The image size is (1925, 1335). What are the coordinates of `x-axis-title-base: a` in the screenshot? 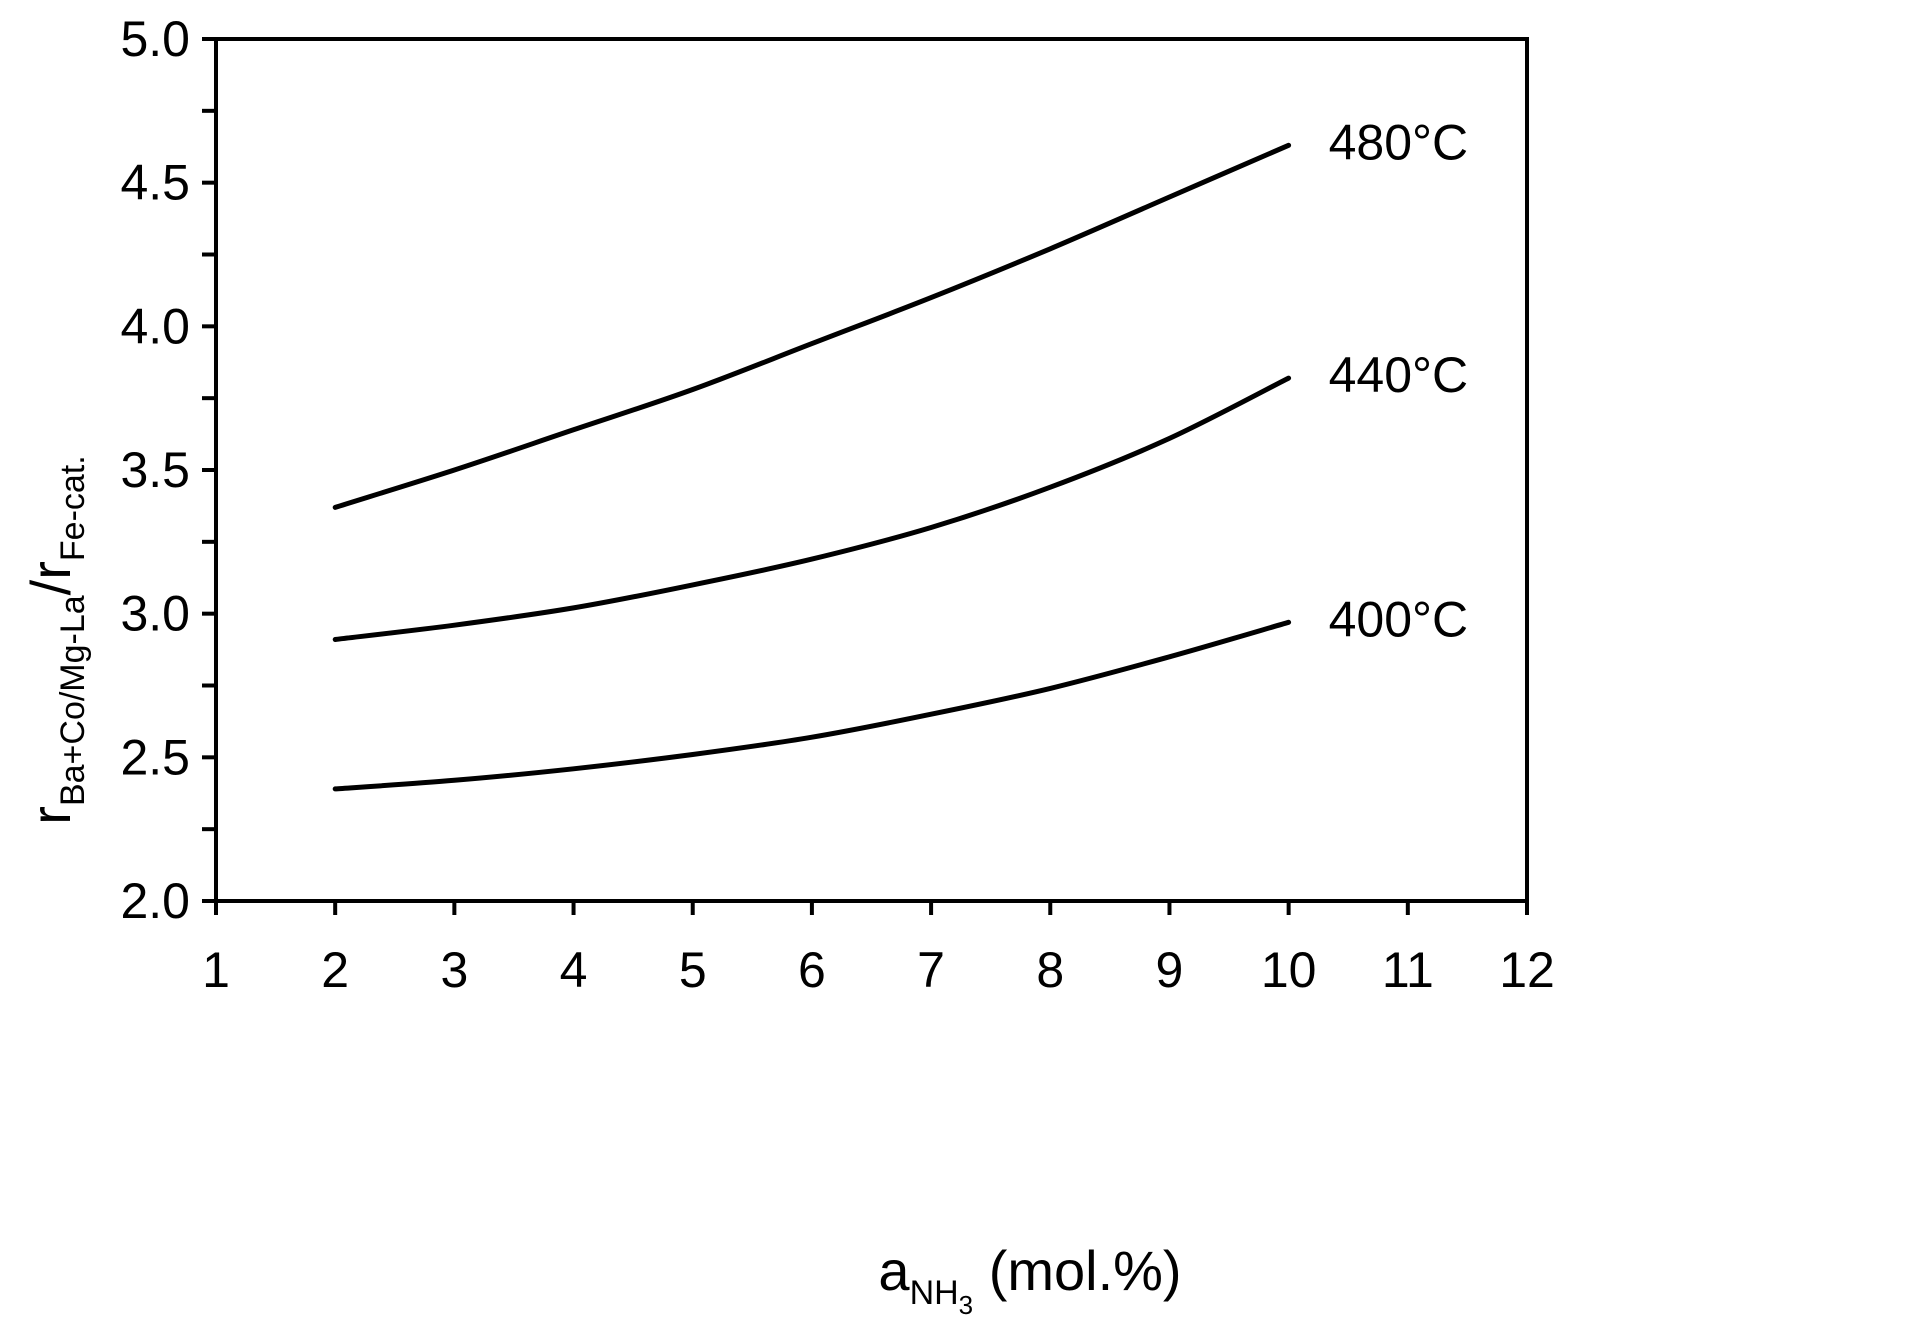 It's located at (894, 1270).